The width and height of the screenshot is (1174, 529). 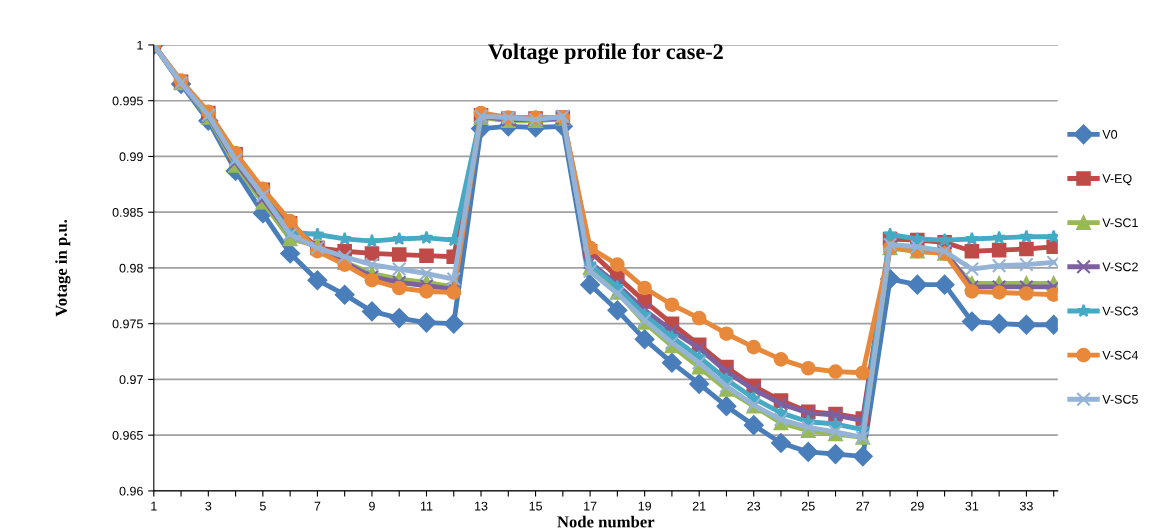 I want to click on x-tick-label: 5, so click(x=262, y=506).